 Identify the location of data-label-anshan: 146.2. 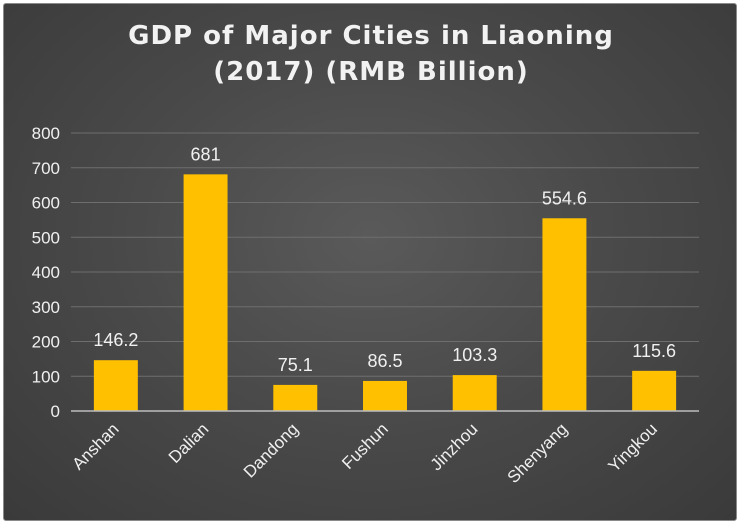
(115, 340).